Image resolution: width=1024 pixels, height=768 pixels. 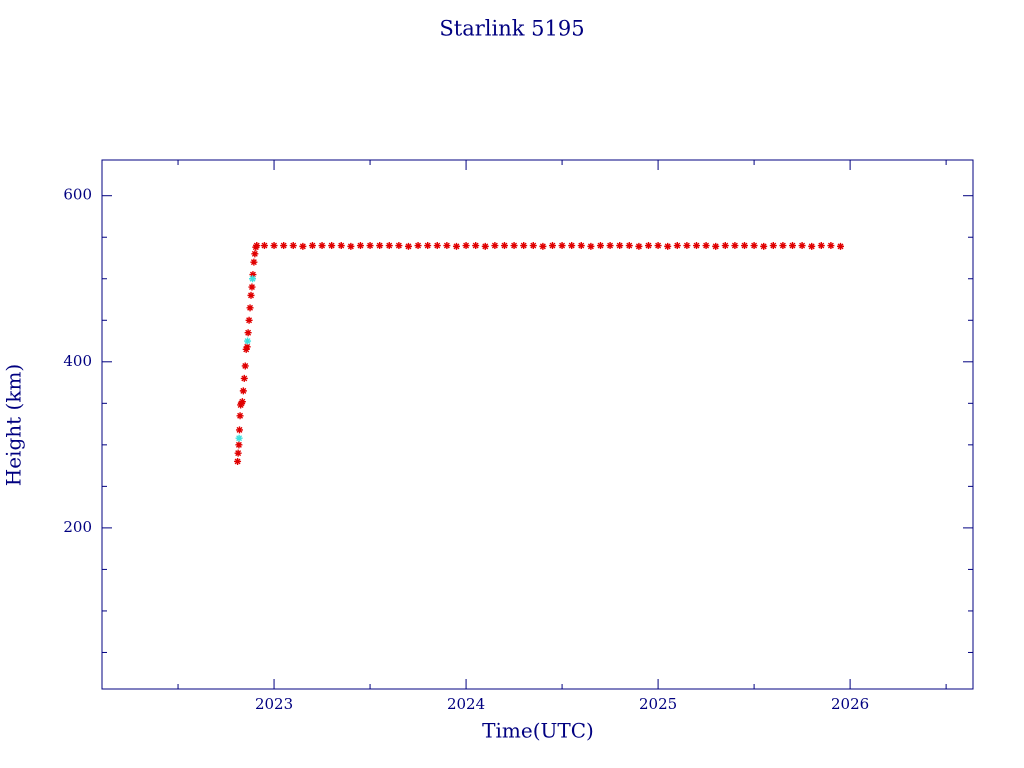 What do you see at coordinates (77, 361) in the screenshot?
I see `y-tick-label: 400` at bounding box center [77, 361].